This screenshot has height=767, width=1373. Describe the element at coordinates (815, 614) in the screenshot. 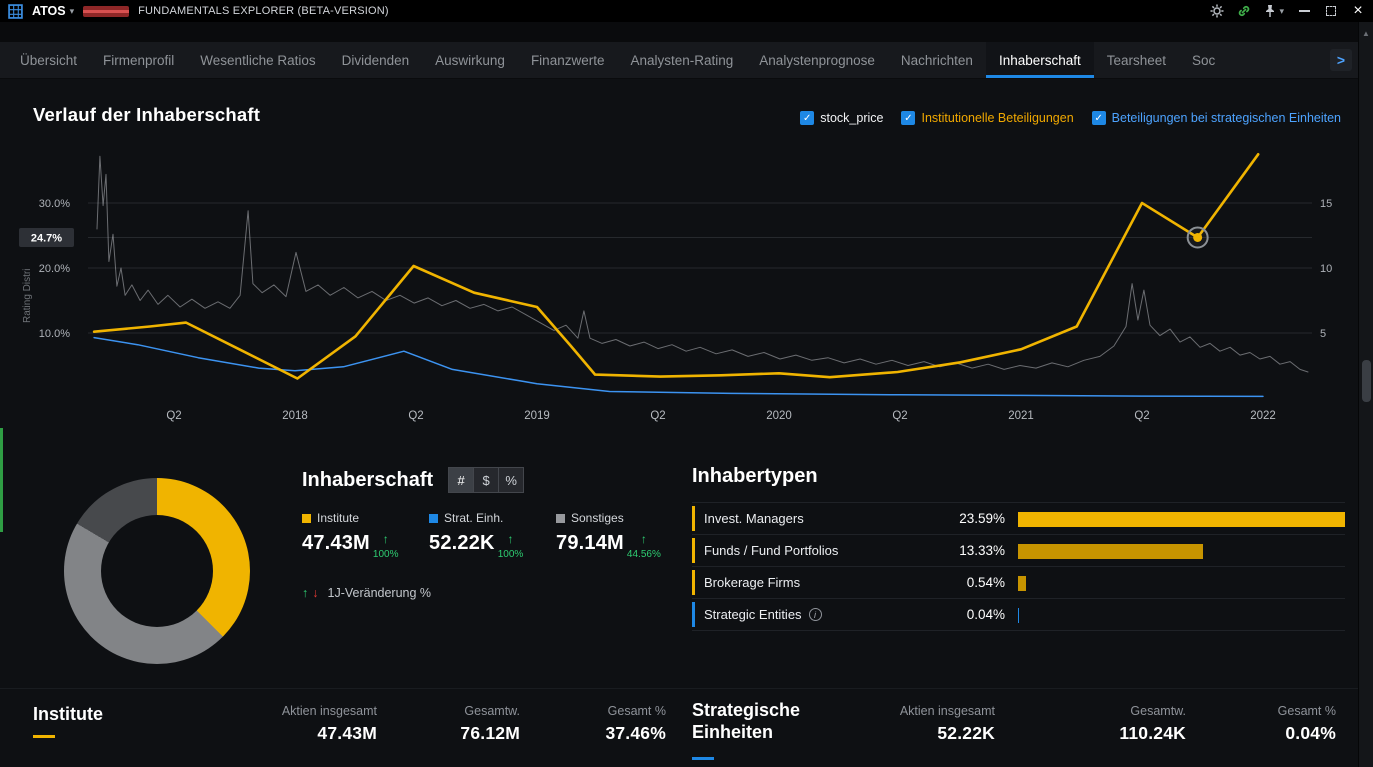

I see `info-icon: i` at that location.